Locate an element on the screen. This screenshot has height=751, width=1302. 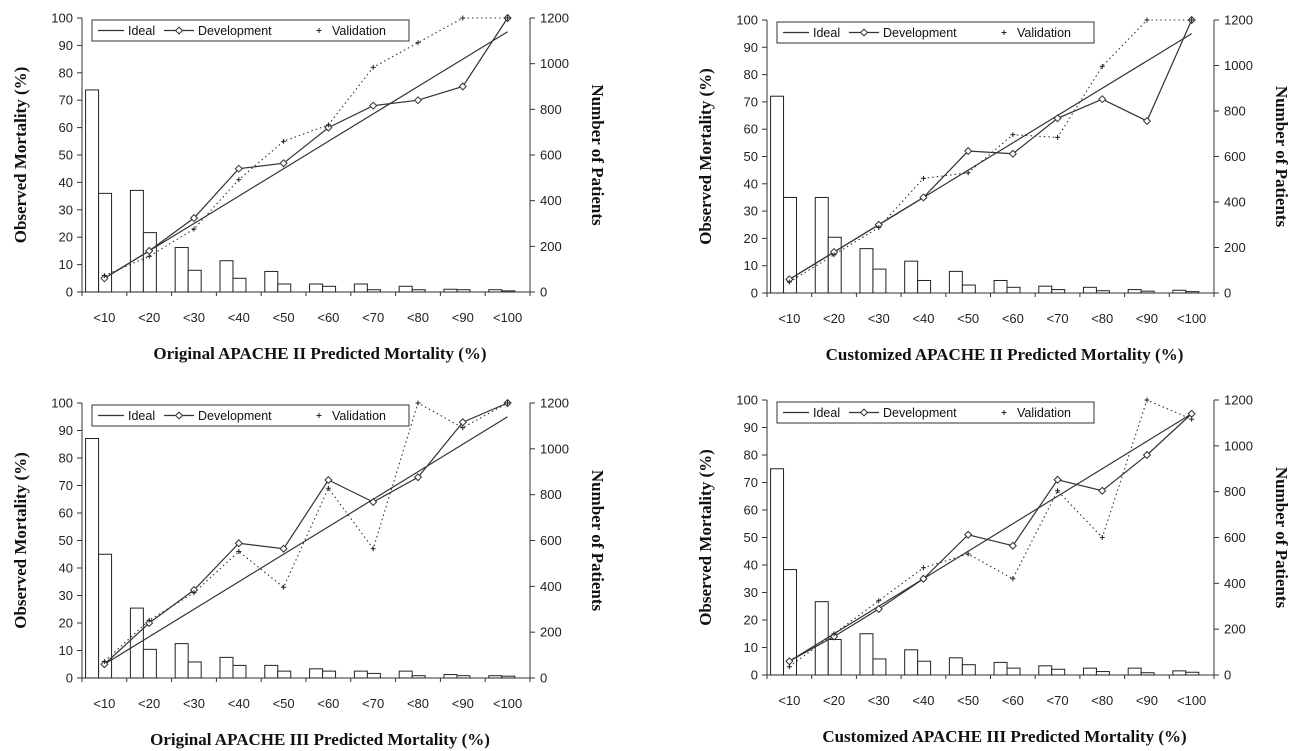
series-development-line is located at coordinates (991, 537).